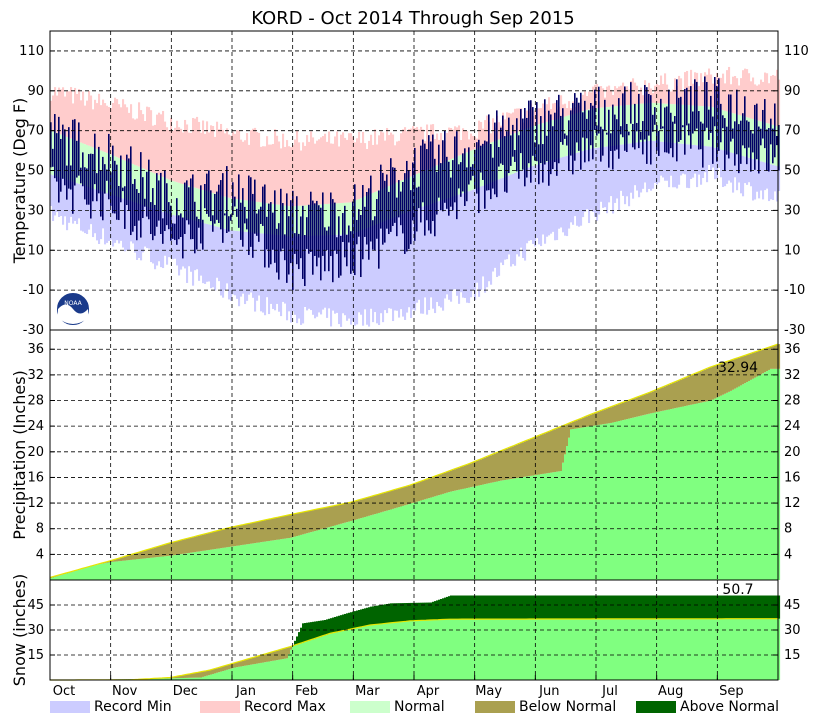  I want to click on y-tick-label: 90, so click(792, 91).